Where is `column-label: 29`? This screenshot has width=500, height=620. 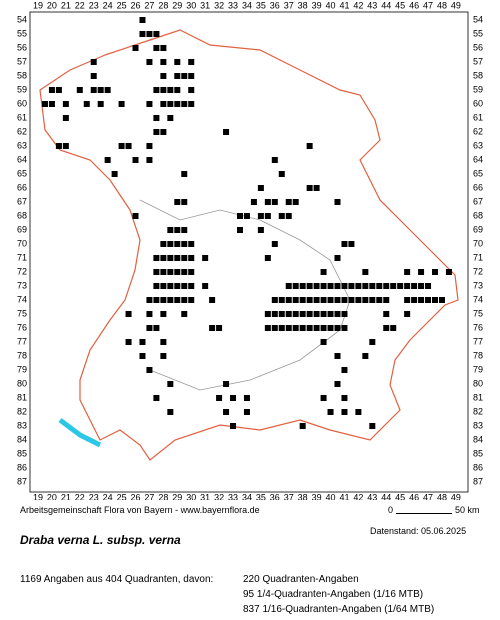 column-label: 29 is located at coordinates (177, 496).